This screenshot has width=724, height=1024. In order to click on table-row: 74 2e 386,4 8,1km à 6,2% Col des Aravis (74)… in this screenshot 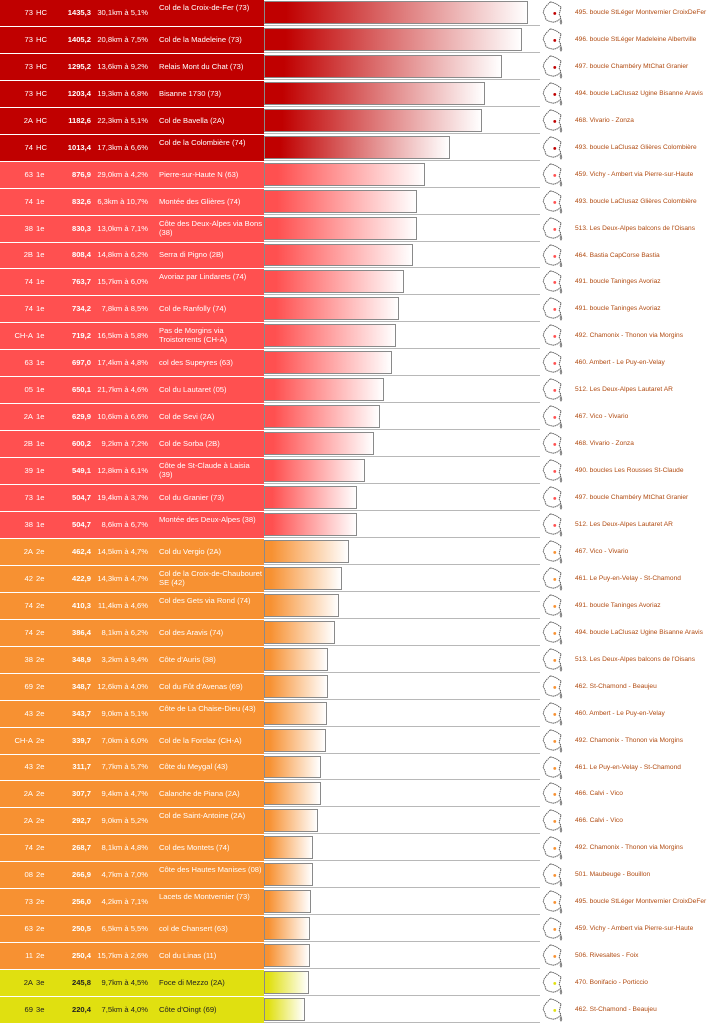, I will do `click(362, 633)`.